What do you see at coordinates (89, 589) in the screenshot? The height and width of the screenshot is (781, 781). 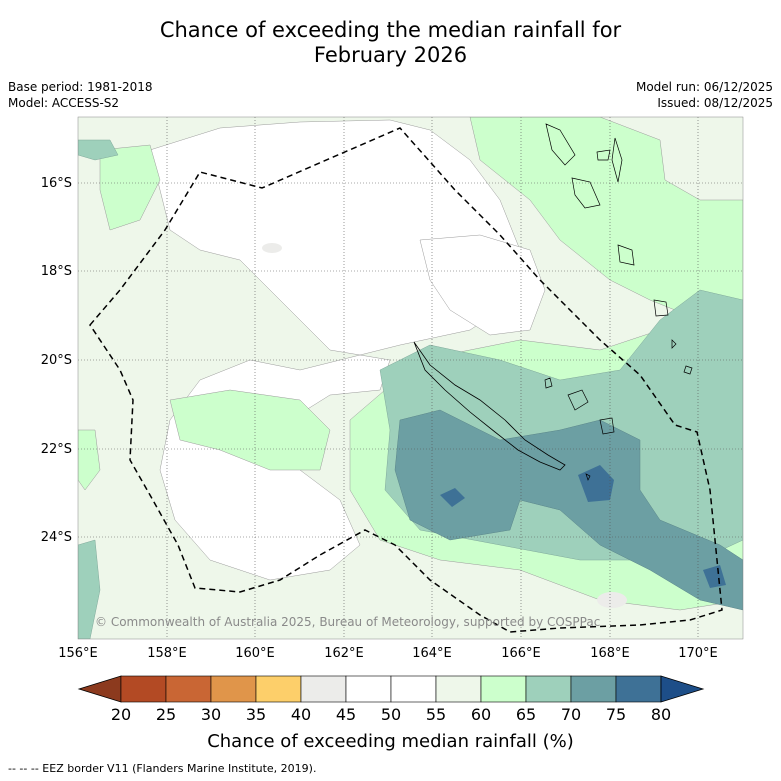 I see `contour-65-70-w` at bounding box center [89, 589].